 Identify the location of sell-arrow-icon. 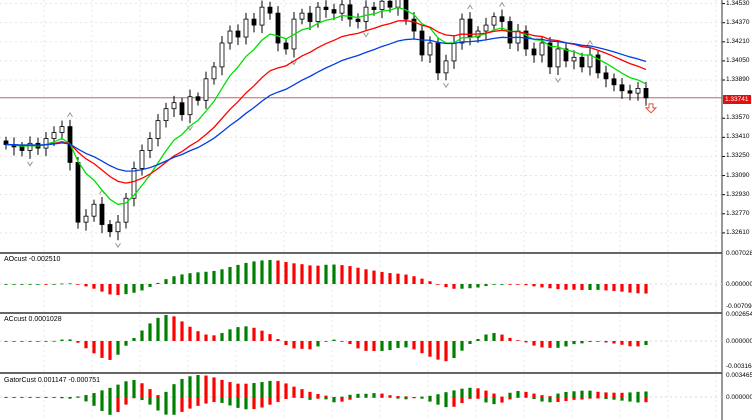
(651, 108).